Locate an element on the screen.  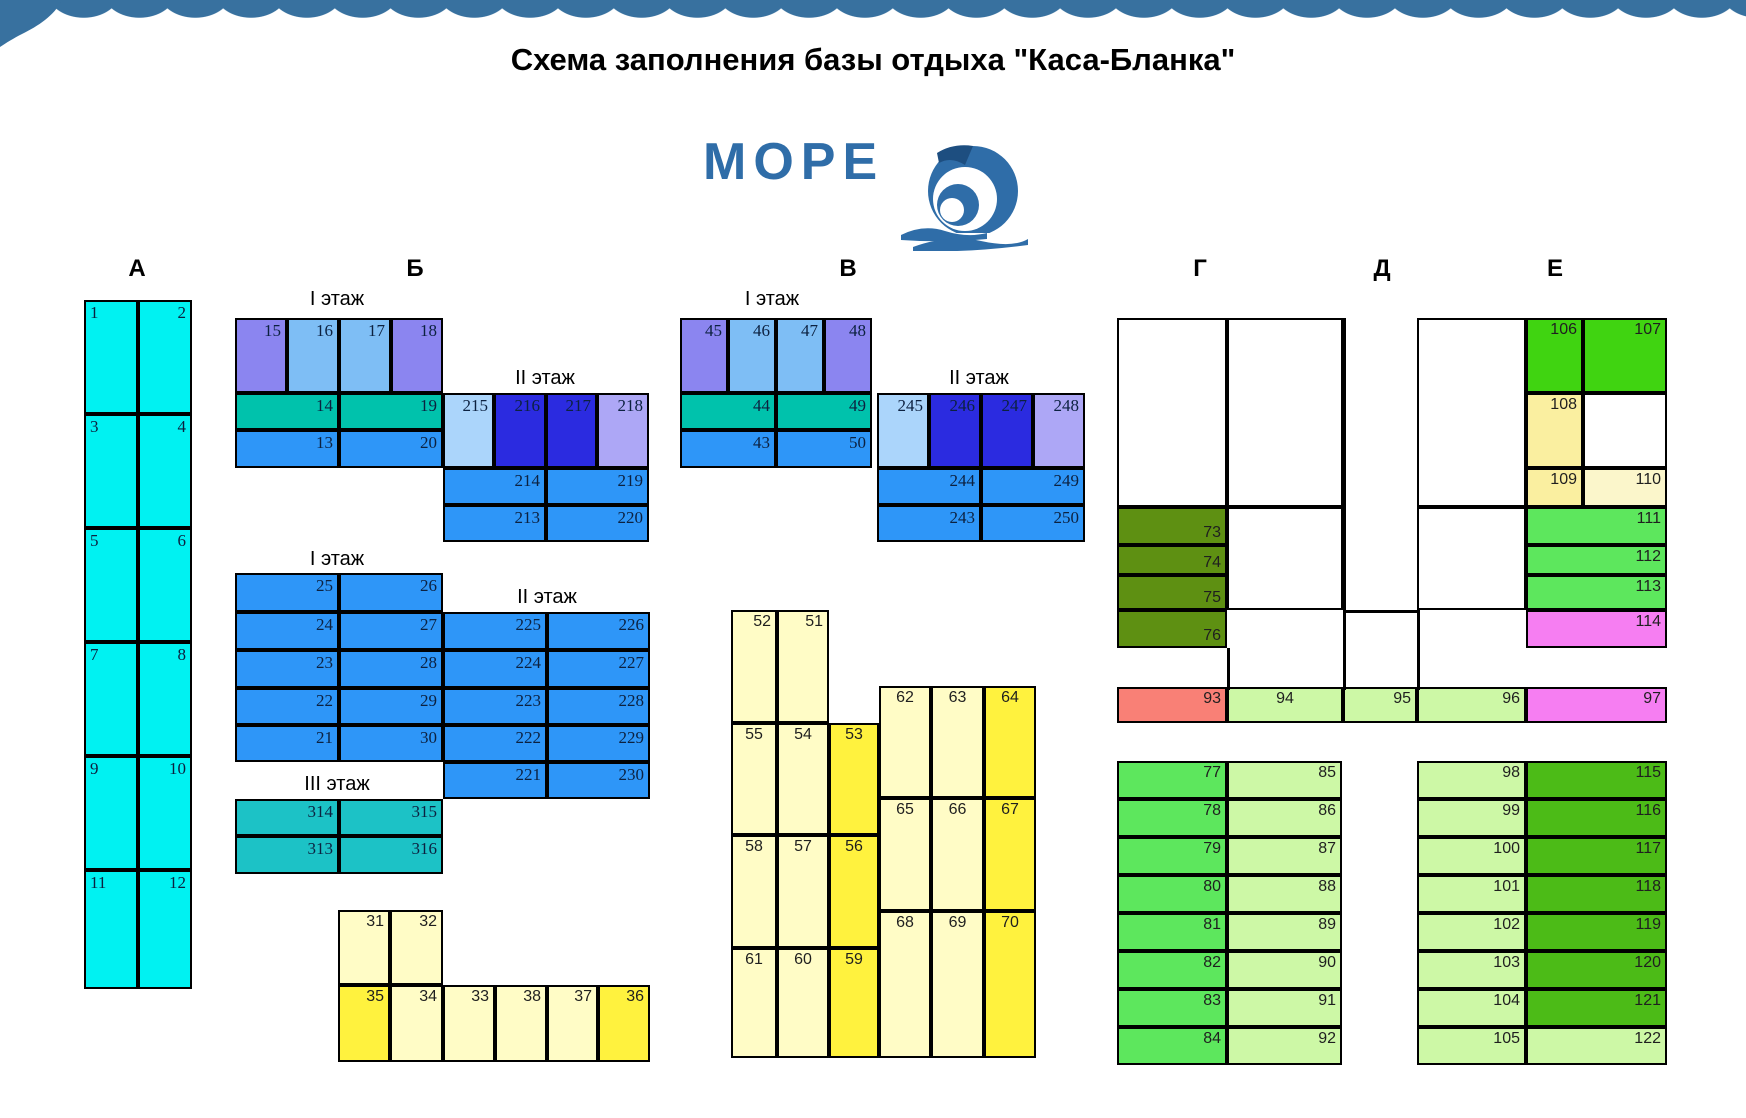
room-number: 95 is located at coordinates (1402, 698).